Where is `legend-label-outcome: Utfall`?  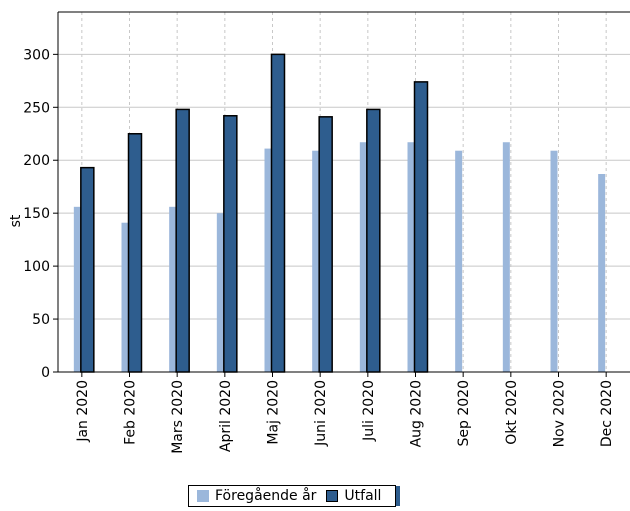 legend-label-outcome: Utfall is located at coordinates (363, 496).